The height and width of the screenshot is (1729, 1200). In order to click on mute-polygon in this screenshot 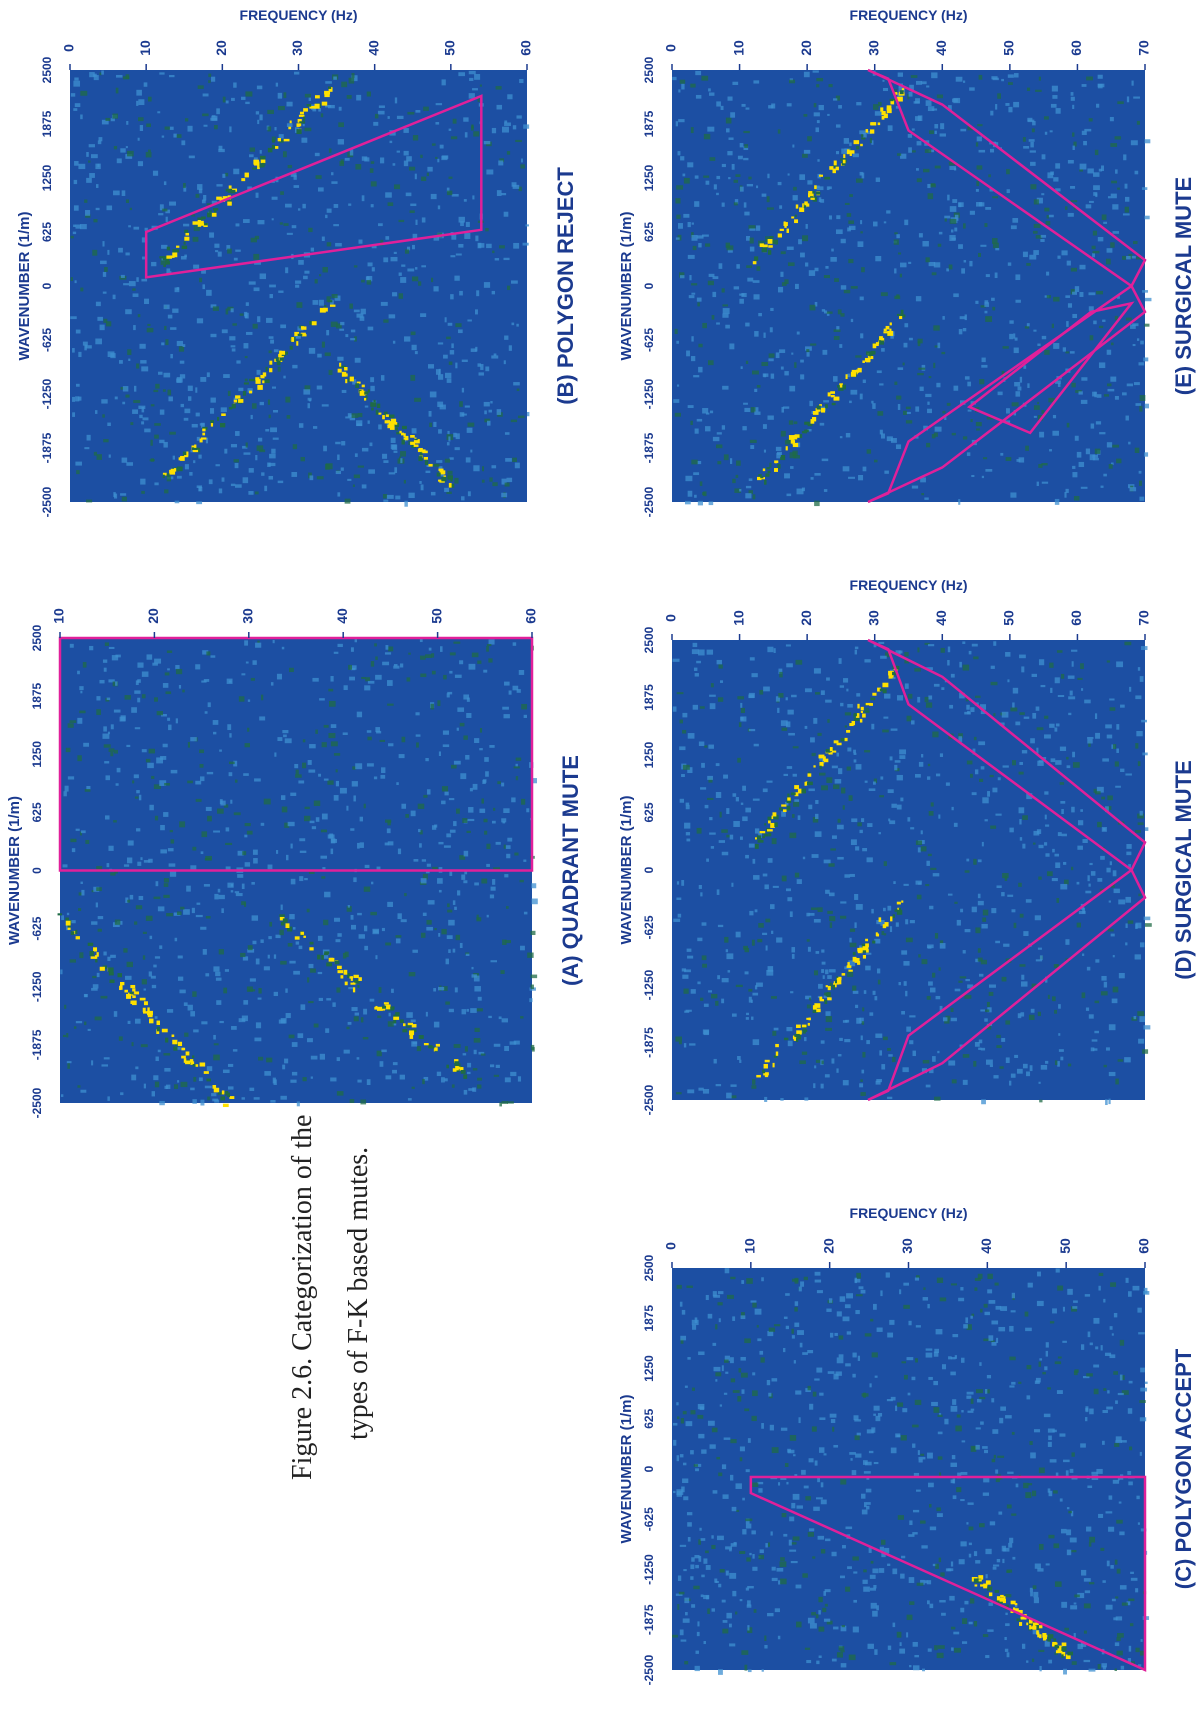, I will do `click(948, 1573)`.